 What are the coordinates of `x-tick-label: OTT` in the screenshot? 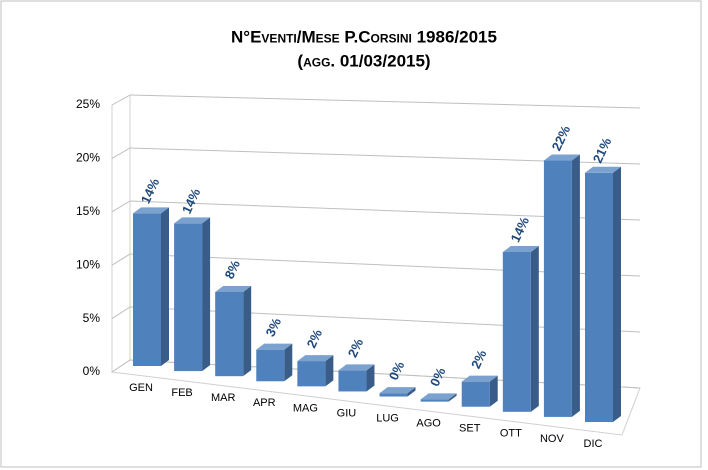 It's located at (511, 434).